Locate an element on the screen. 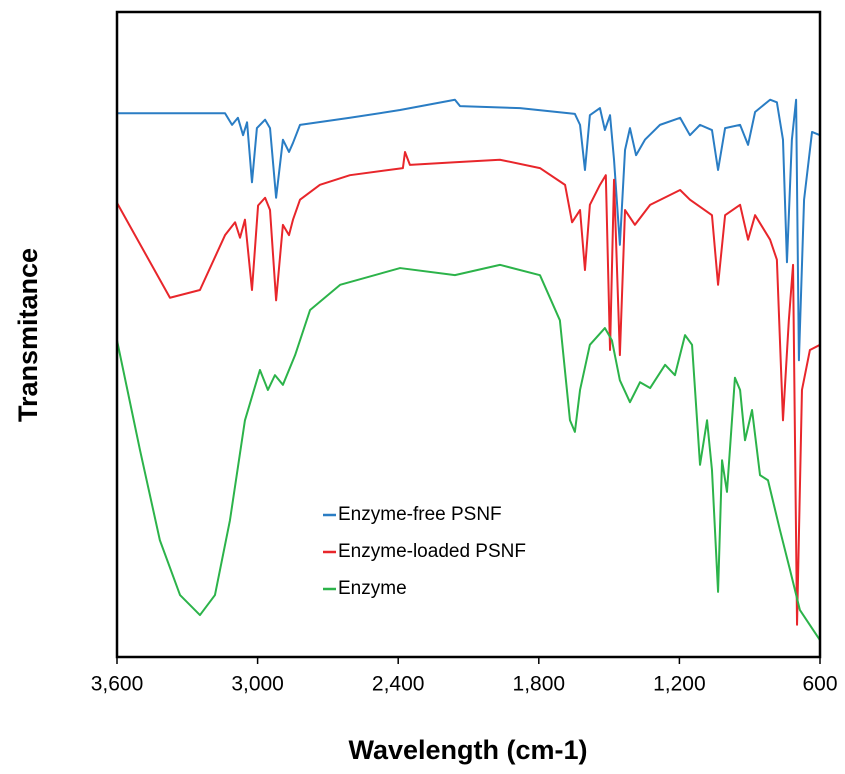 The height and width of the screenshot is (774, 845). y-axis-title: Transmitance is located at coordinates (28, 335).